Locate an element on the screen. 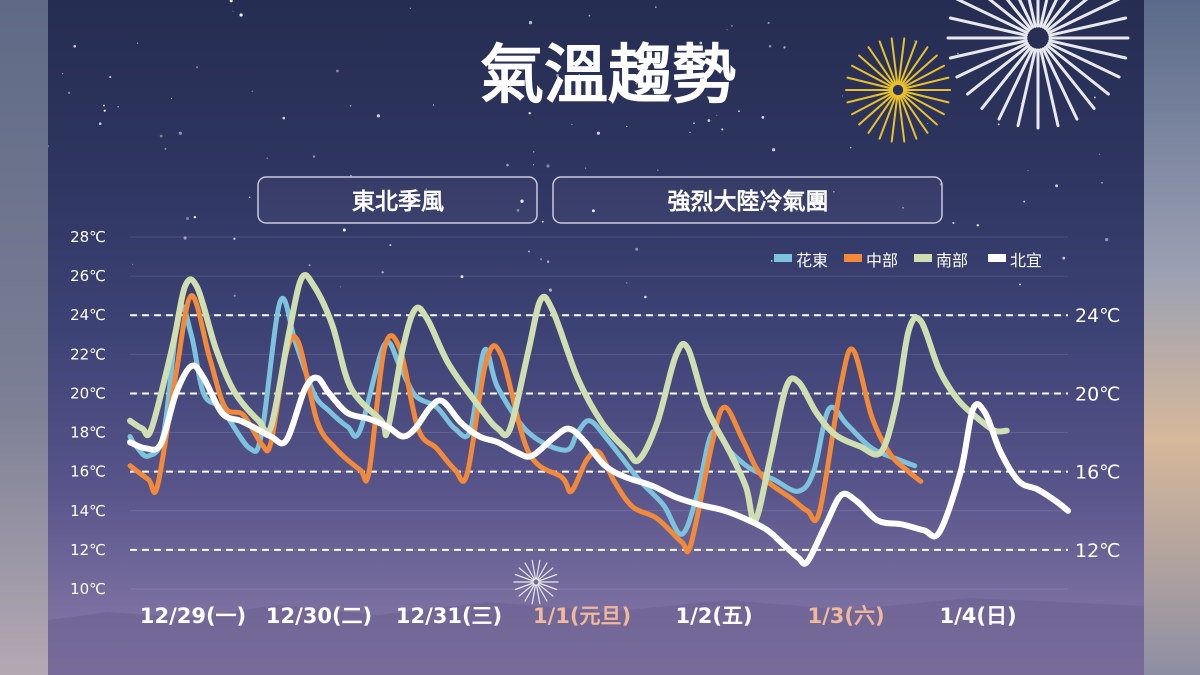 The width and height of the screenshot is (1200, 675). y-tick-label: 28℃ is located at coordinates (88, 237).